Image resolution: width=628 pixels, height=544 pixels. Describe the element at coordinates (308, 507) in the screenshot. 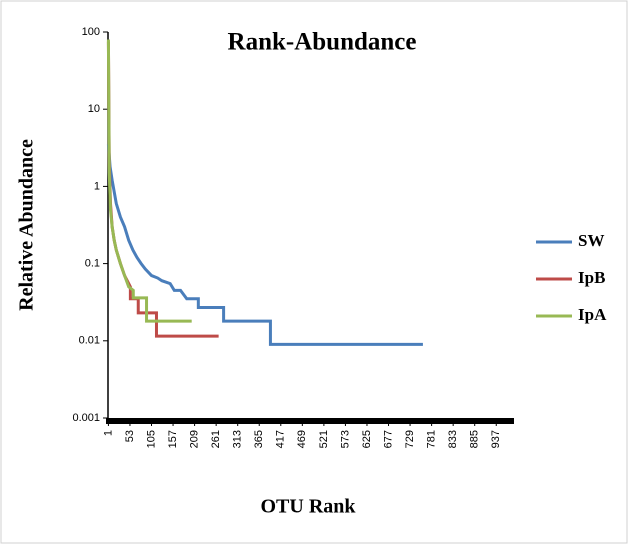

I see `x-axis-title: OTU Rank` at that location.